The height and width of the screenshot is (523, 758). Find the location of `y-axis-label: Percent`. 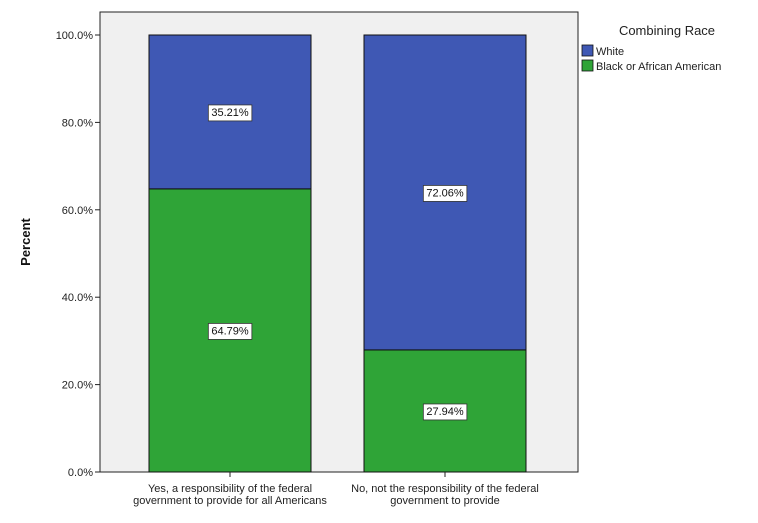

y-axis-label: Percent is located at coordinates (25, 241).